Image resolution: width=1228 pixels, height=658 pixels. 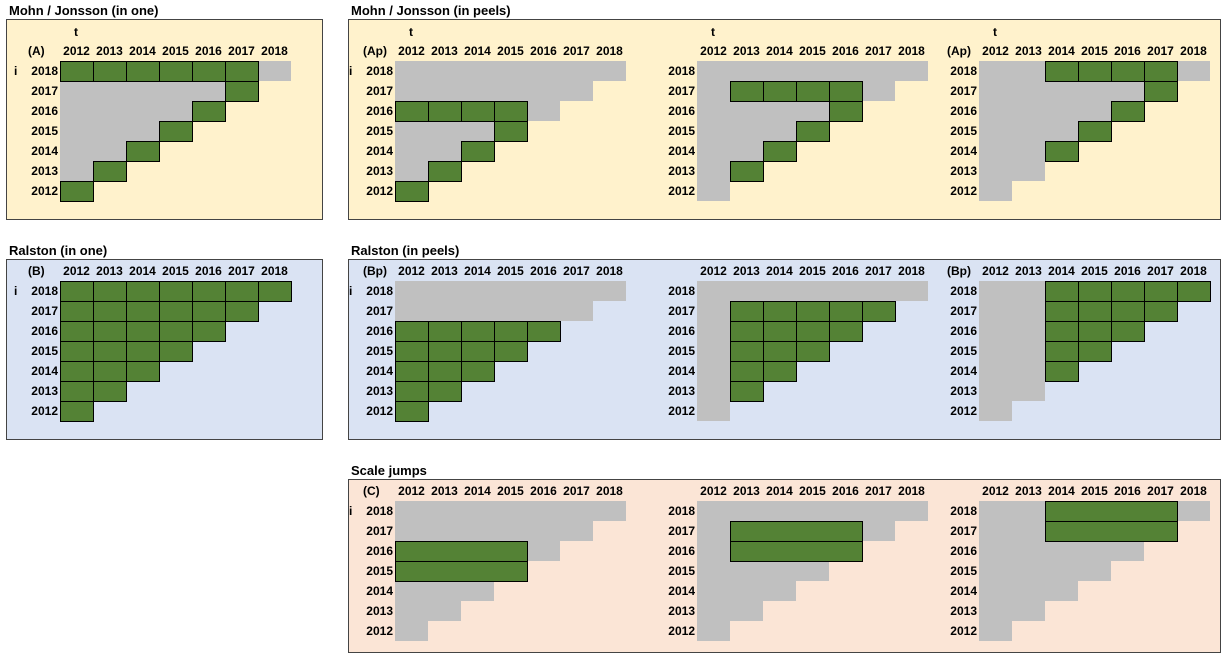 What do you see at coordinates (713, 32) in the screenshot?
I see `t-axis-label: t` at bounding box center [713, 32].